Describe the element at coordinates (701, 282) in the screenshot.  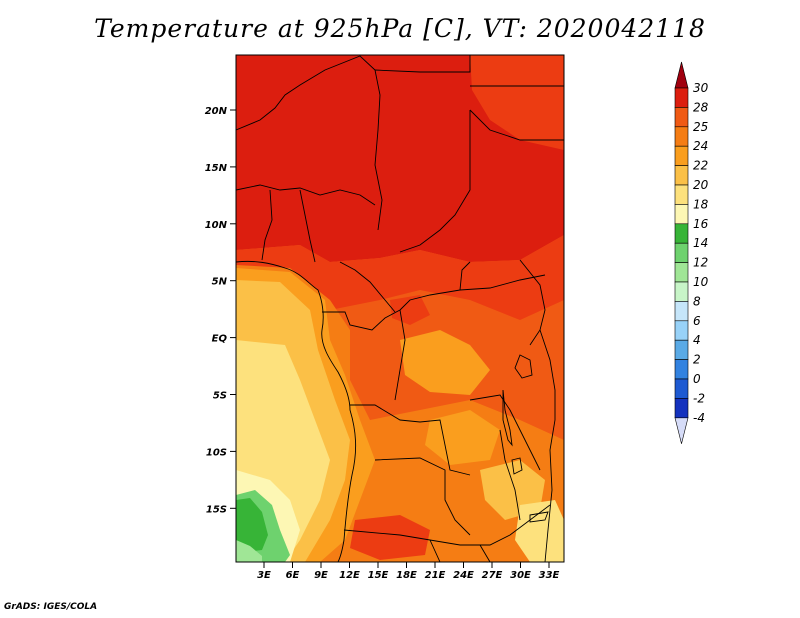
I see `colorbar-label: 10` at that location.